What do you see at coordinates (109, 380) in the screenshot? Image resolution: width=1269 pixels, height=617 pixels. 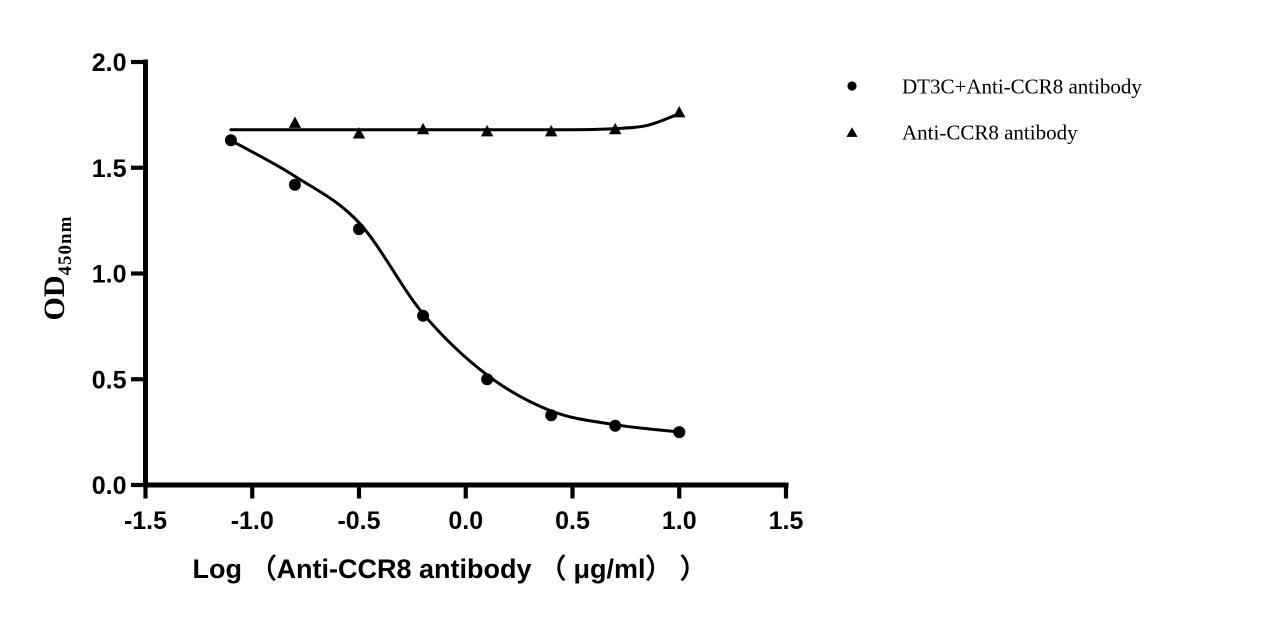 I see `y-tick-label: 0.5` at bounding box center [109, 380].